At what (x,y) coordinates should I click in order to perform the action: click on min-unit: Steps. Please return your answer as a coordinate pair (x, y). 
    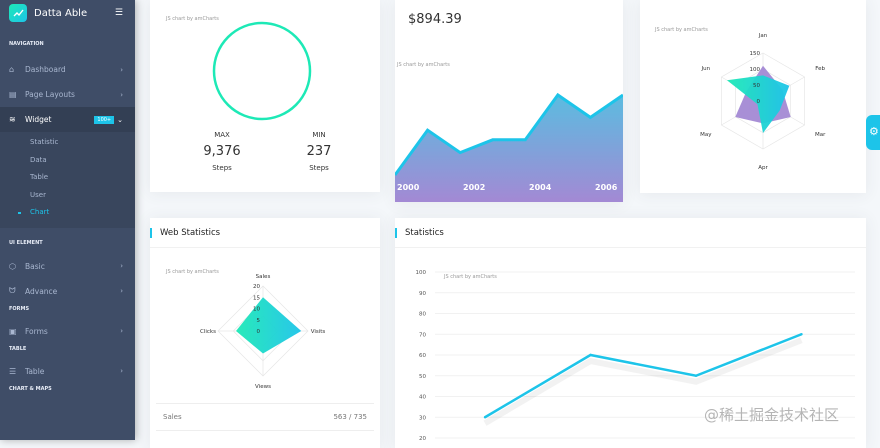
    Looking at the image, I should click on (319, 168).